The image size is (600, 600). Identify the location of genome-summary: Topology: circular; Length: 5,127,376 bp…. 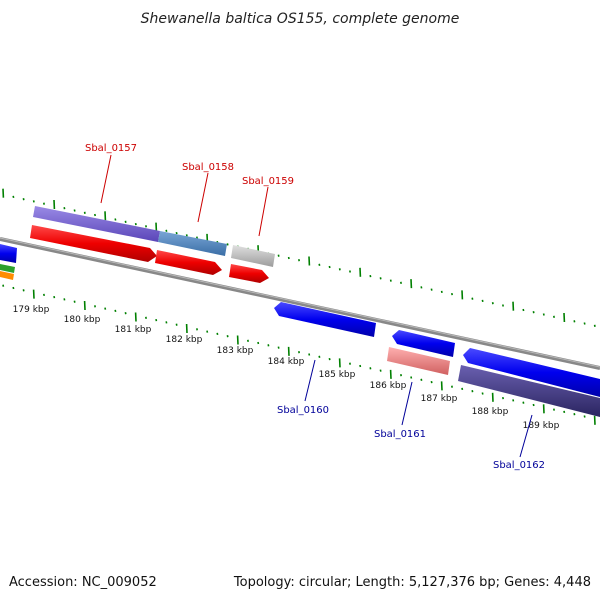
(412, 582).